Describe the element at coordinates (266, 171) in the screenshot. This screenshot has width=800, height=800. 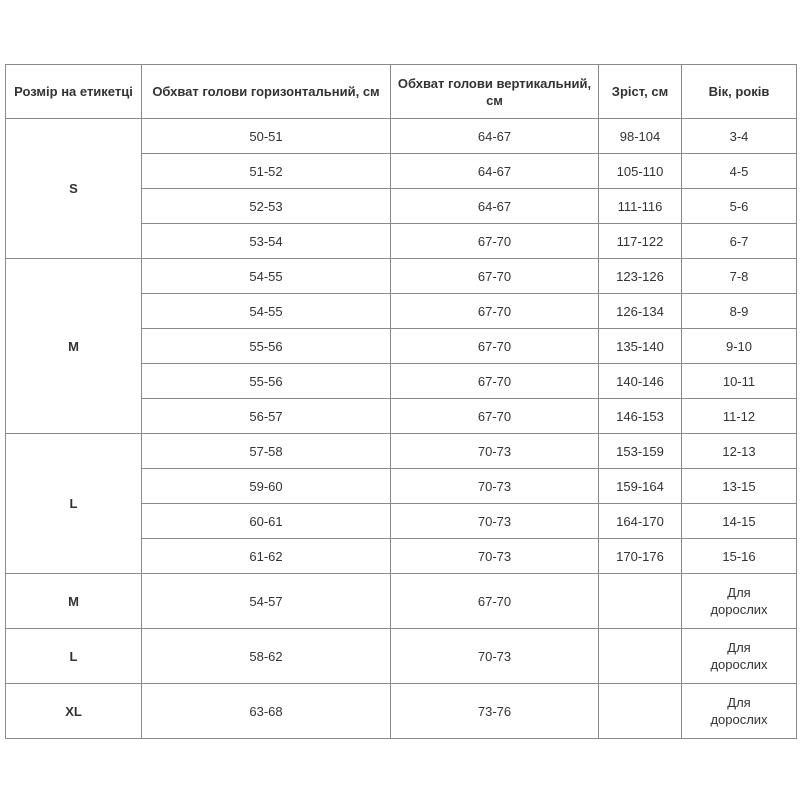
I see `head-horizontal-cell: 51-52` at that location.